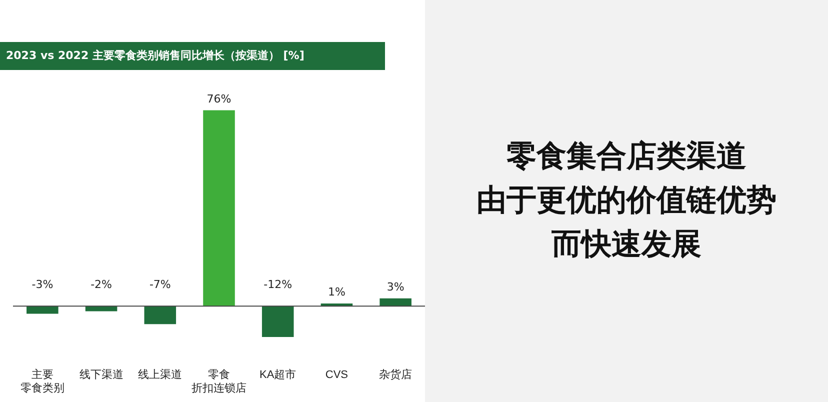  I want to click on data-label: 1%, so click(337, 292).